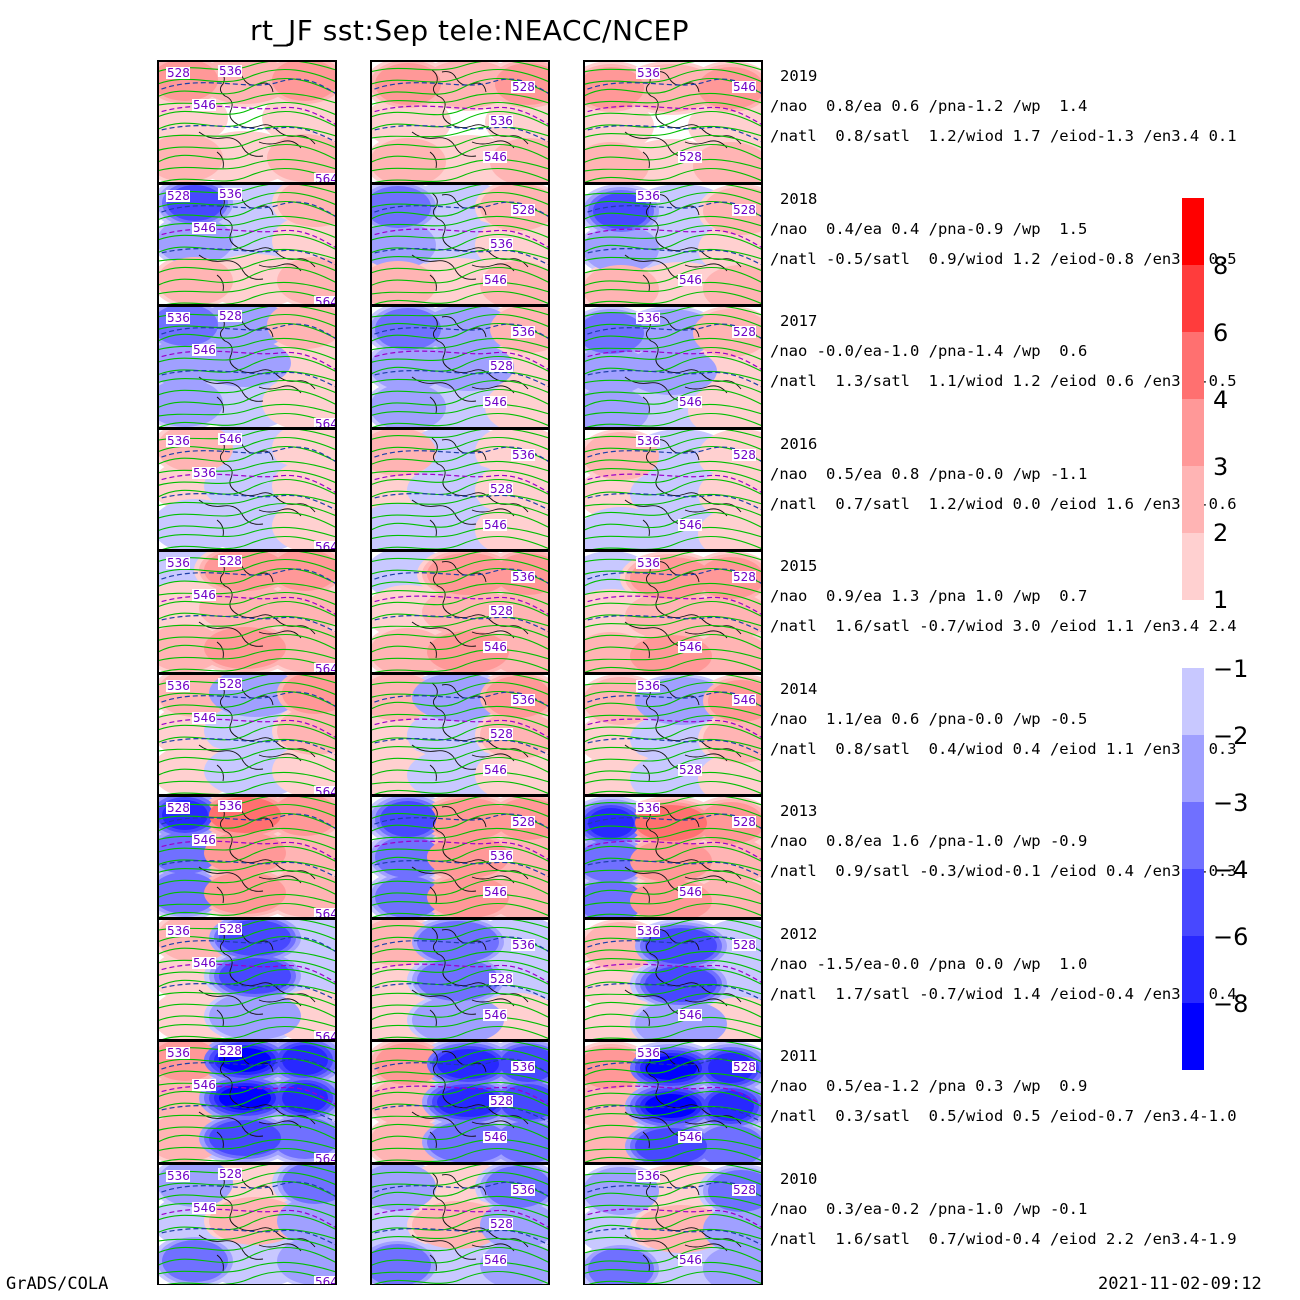 This screenshot has width=1300, height=1300. Describe the element at coordinates (247, 978) in the screenshot. I see `map-panel-2012-1: 536 528 546 564` at that location.